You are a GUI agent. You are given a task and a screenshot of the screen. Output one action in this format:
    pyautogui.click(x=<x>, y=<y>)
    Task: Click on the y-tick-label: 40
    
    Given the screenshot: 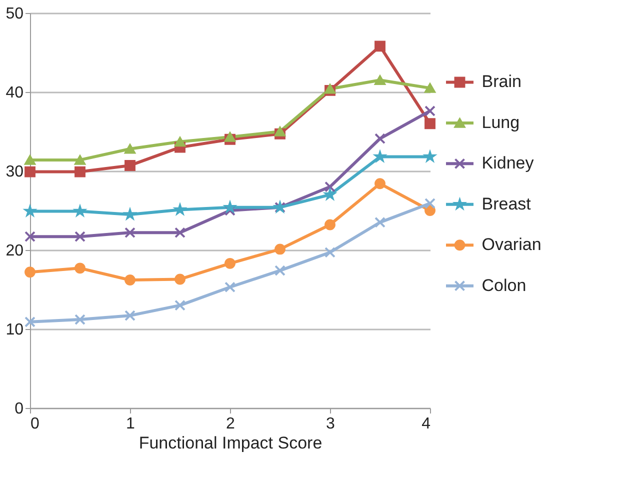 What is the action you would take?
    pyautogui.click(x=15, y=93)
    